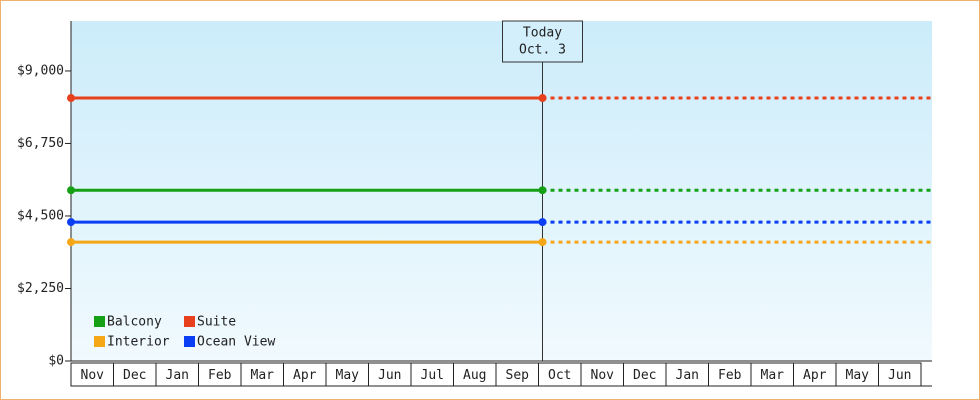 Image resolution: width=980 pixels, height=400 pixels. I want to click on today-label: Oct. 3, so click(542, 50).